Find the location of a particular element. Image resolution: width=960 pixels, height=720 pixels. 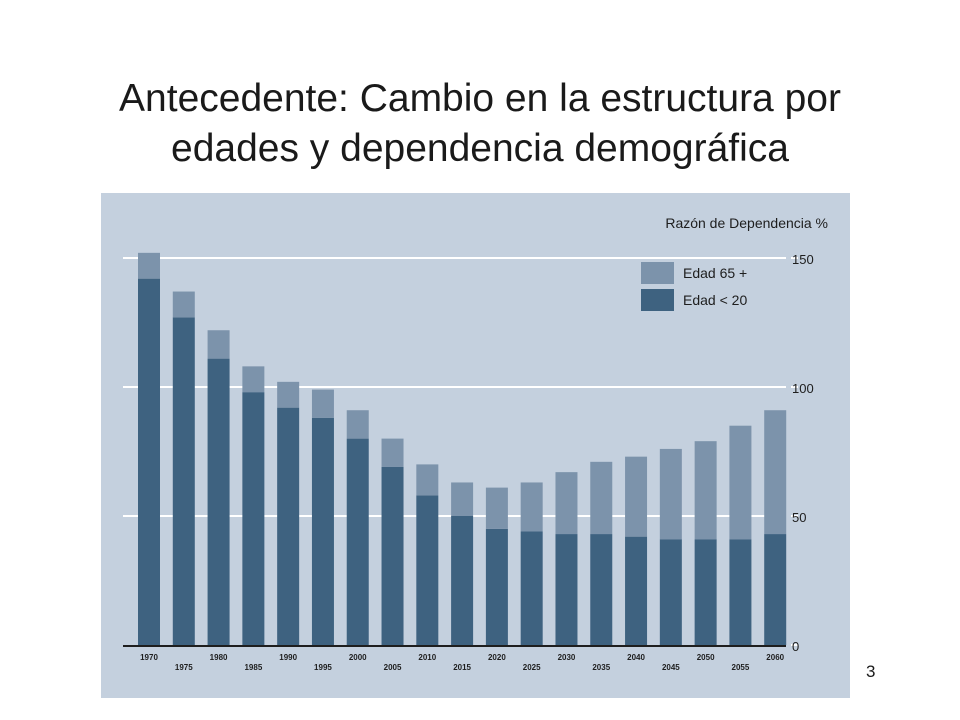

x-tick-label: 2025 is located at coordinates (532, 667).